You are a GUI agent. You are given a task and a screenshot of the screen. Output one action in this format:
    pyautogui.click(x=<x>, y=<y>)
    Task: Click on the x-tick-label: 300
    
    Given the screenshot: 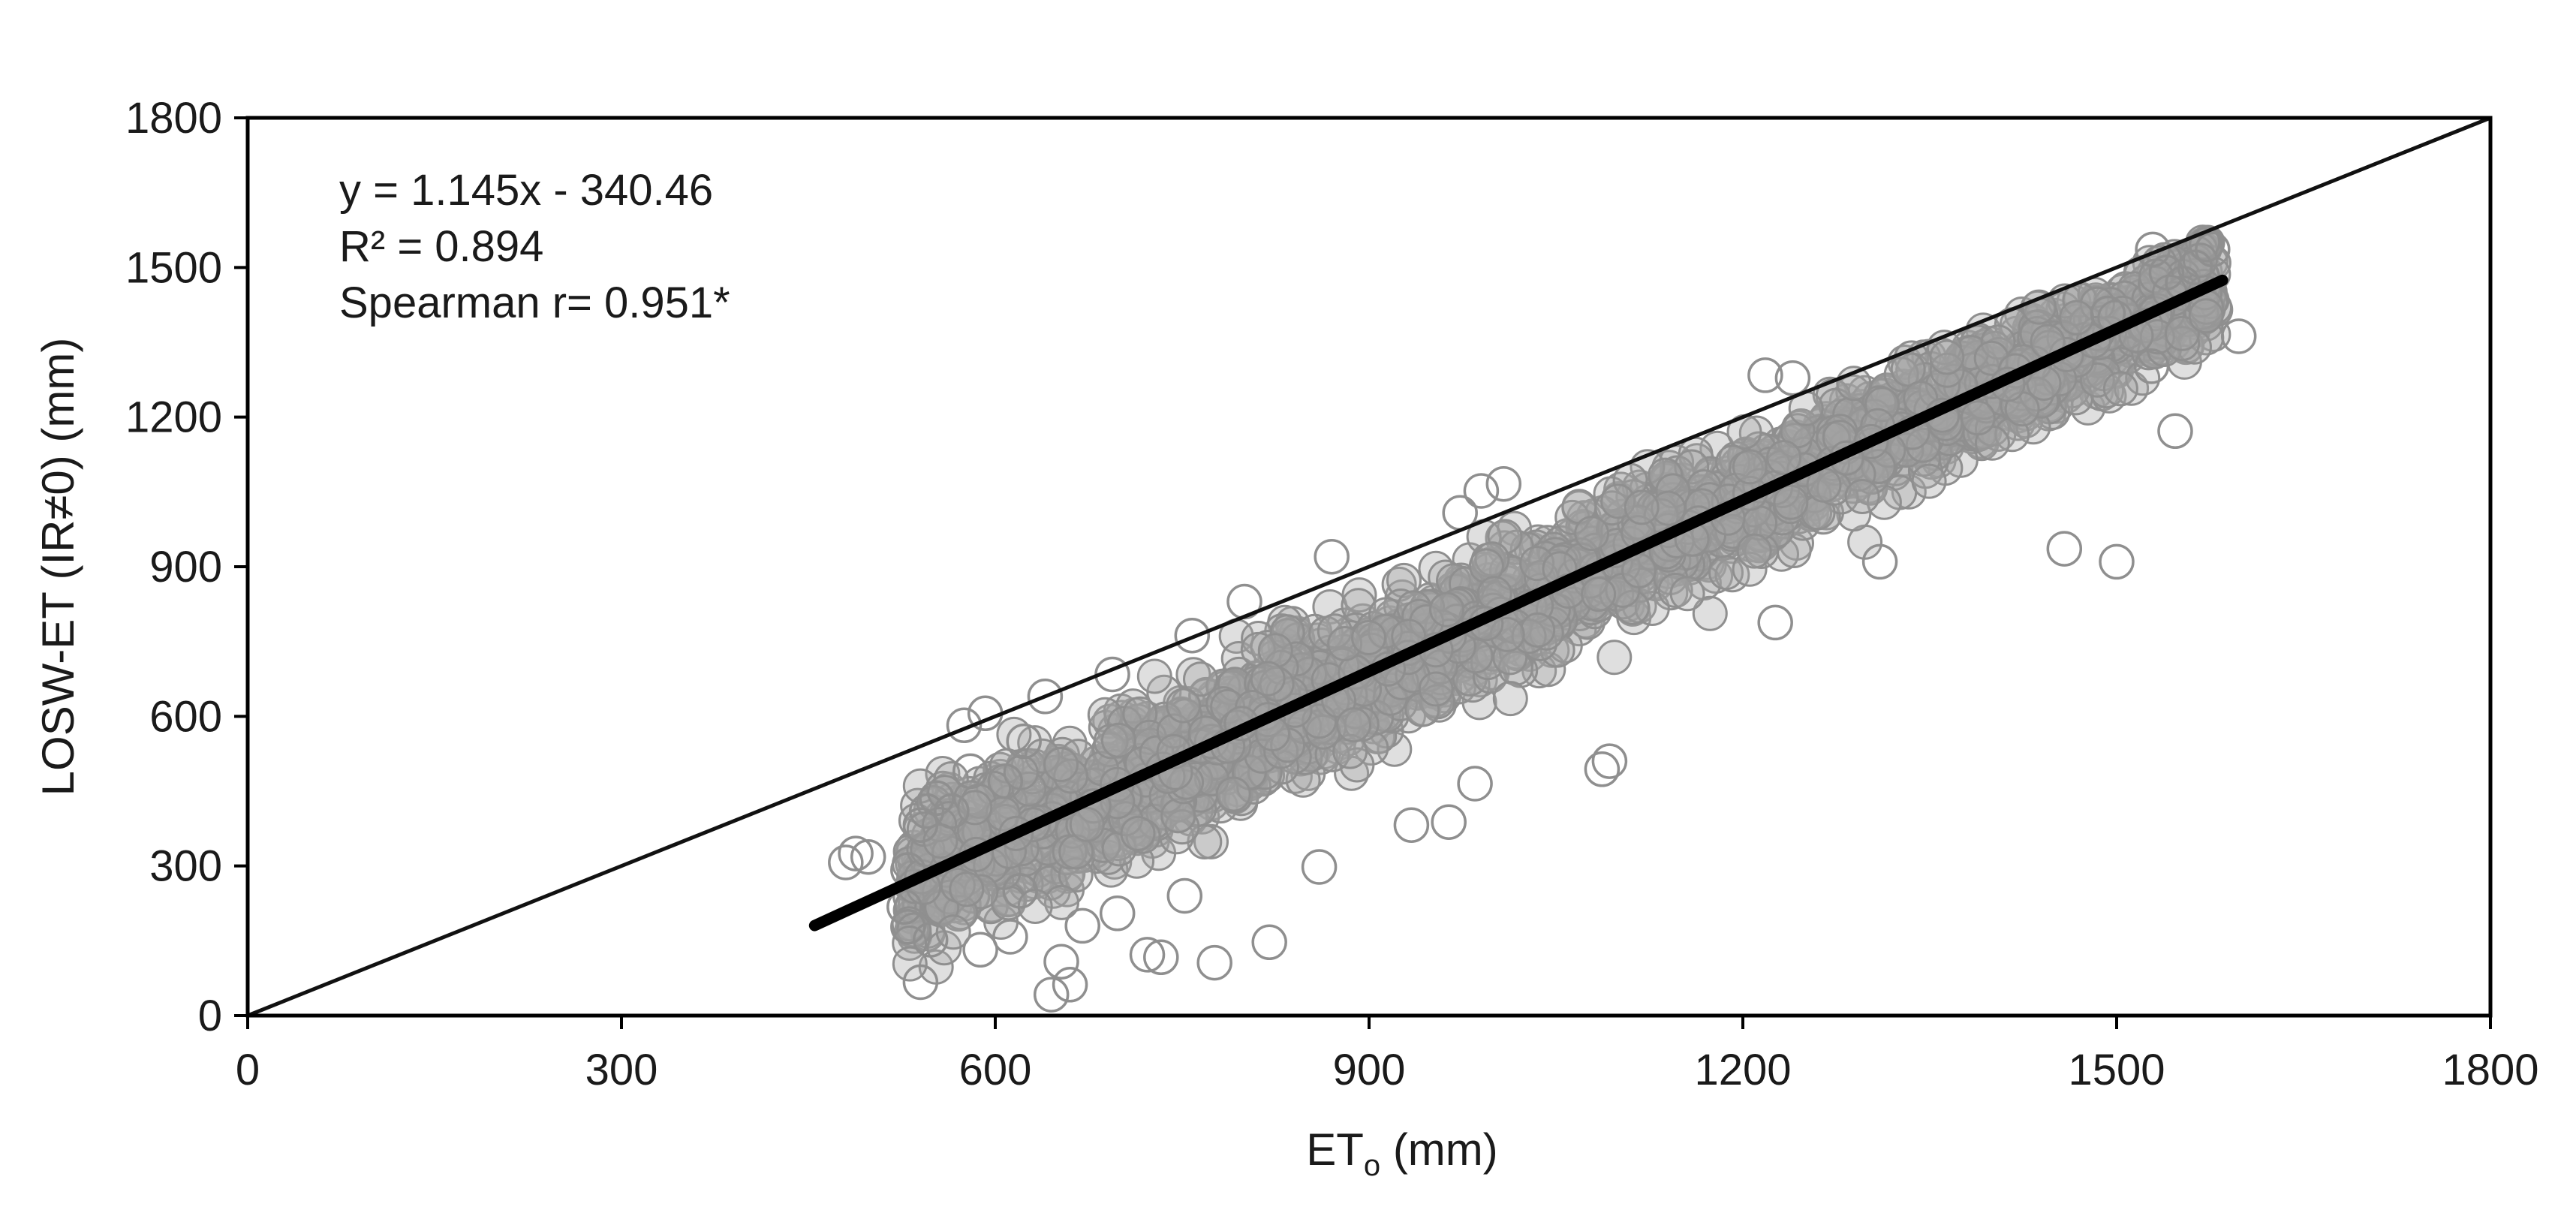 What is the action you would take?
    pyautogui.click(x=621, y=1070)
    